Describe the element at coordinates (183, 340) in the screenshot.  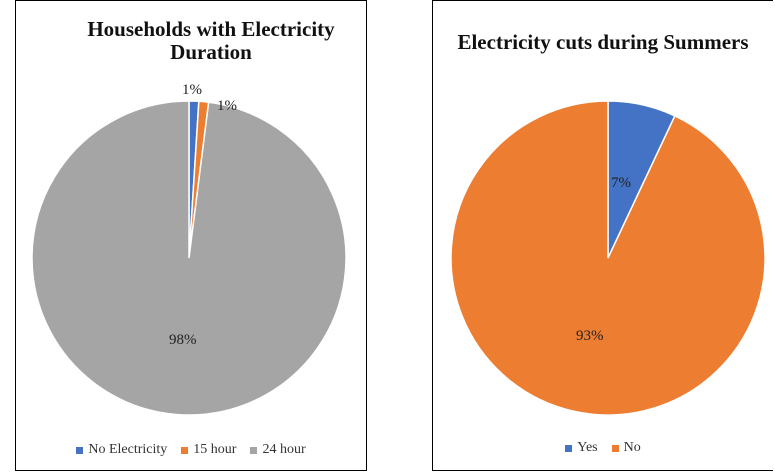
I see `data-label-24-hour: 98%` at that location.